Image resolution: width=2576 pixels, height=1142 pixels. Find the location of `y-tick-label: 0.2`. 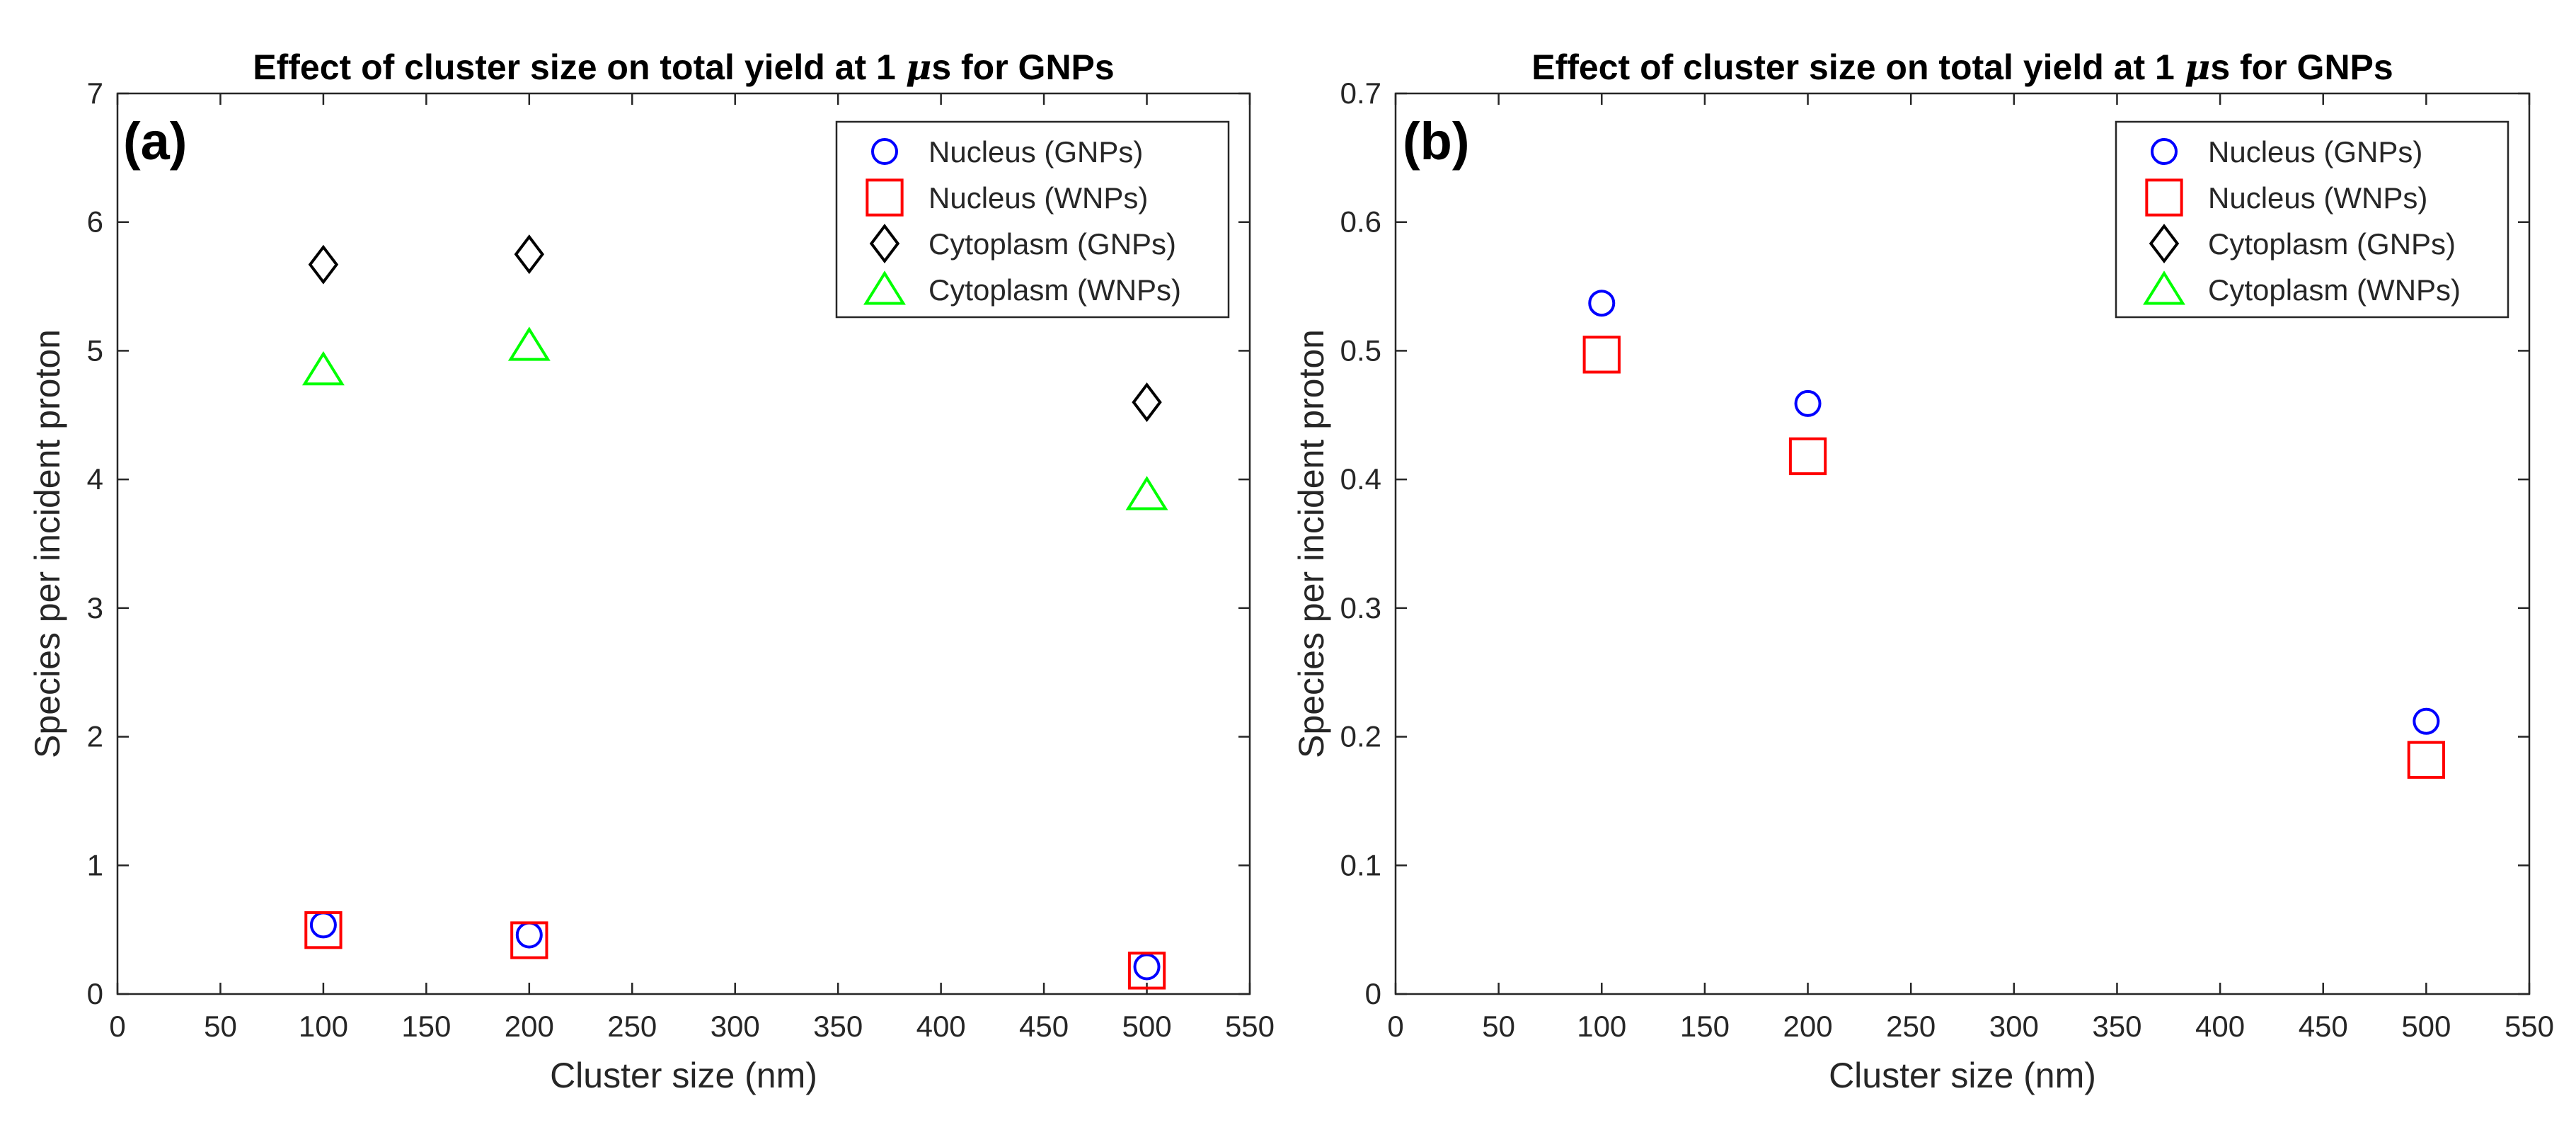

y-tick-label: 0.2 is located at coordinates (1361, 736).